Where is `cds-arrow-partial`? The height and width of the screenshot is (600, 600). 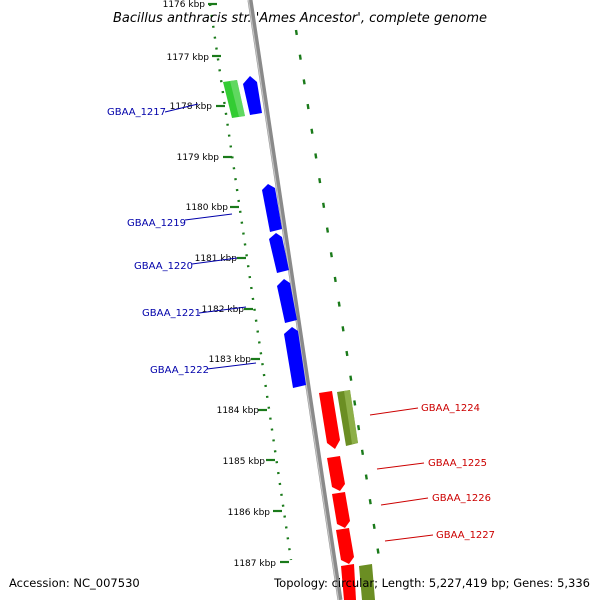 cds-arrow-partial is located at coordinates (348, 582).